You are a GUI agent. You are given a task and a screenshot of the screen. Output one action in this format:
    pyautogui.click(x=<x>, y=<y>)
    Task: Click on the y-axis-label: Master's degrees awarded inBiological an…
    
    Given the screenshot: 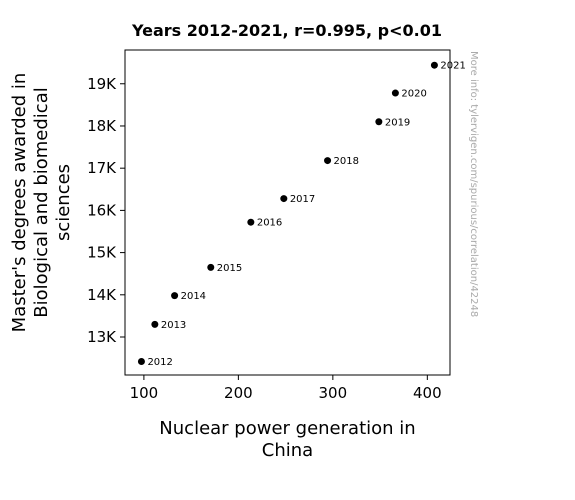 What is the action you would take?
    pyautogui.click(x=41, y=203)
    